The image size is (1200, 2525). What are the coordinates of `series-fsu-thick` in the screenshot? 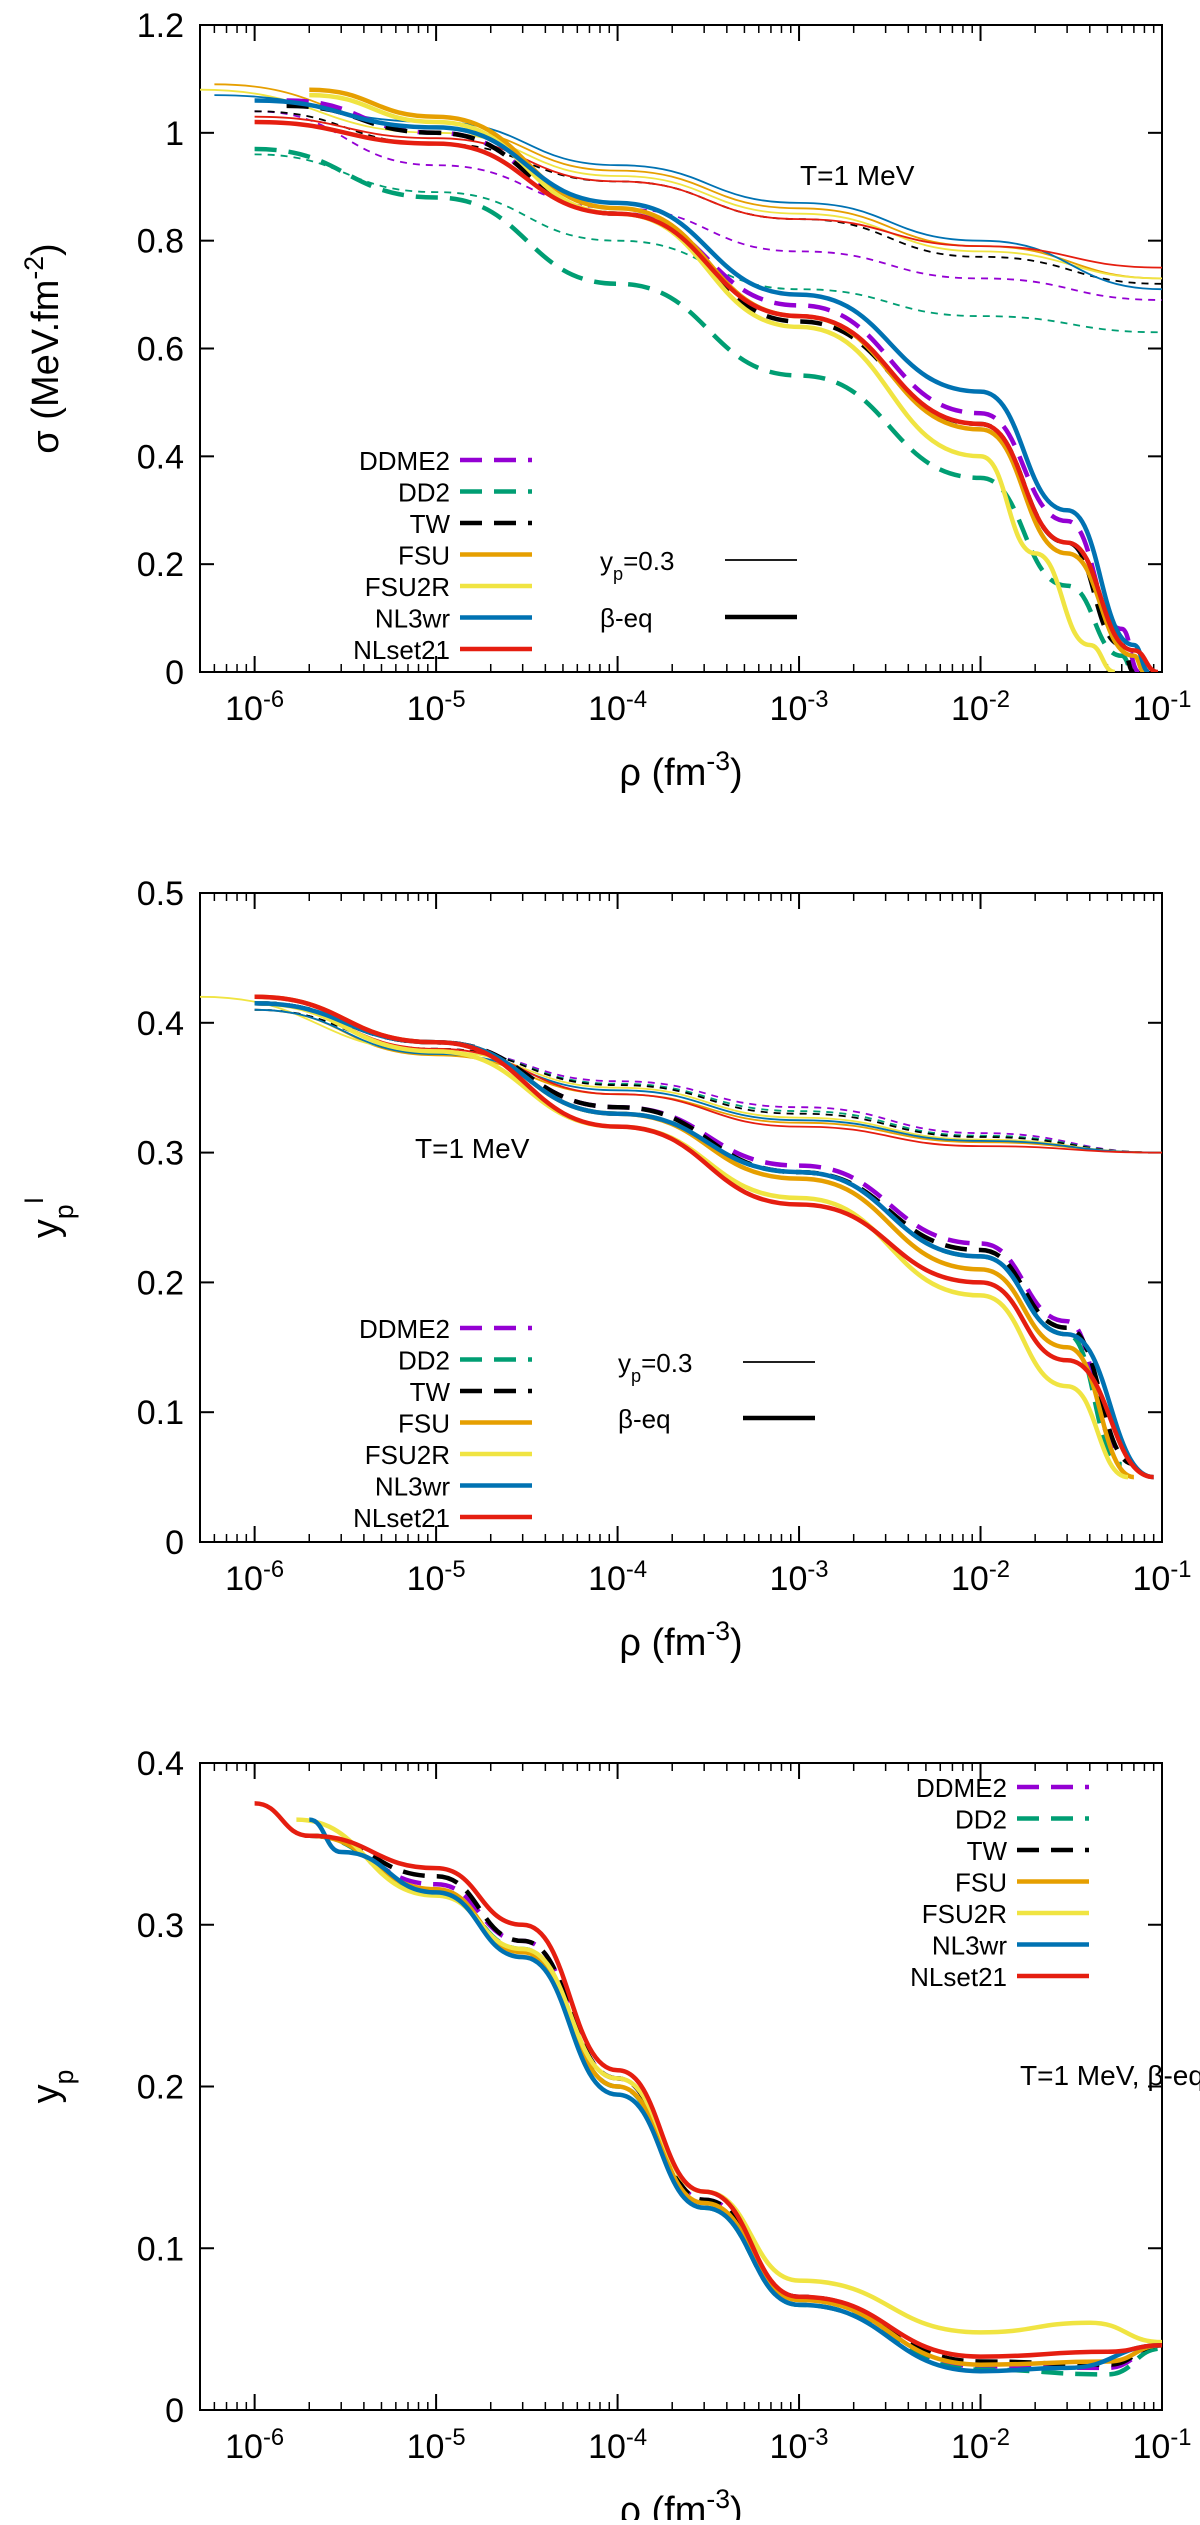 It's located at (694, 1237).